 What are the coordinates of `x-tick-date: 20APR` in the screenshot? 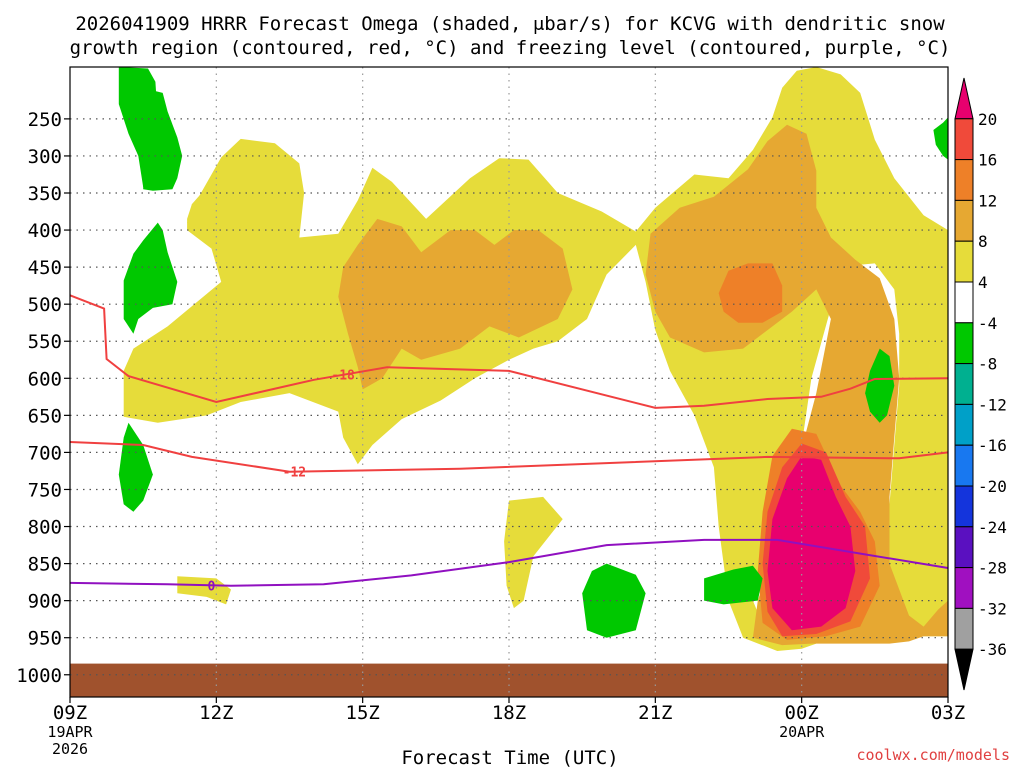 It's located at (802, 732).